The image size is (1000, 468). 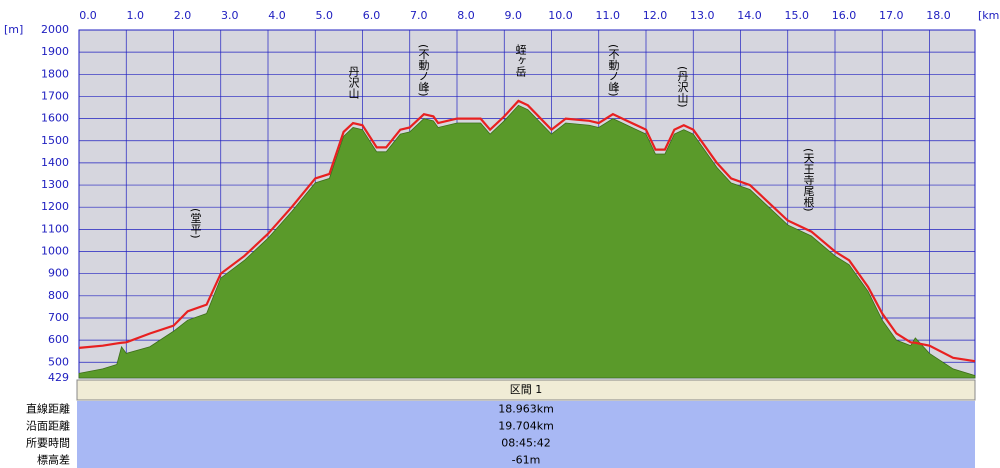 I want to click on y-unit: [m], so click(x=13, y=29).